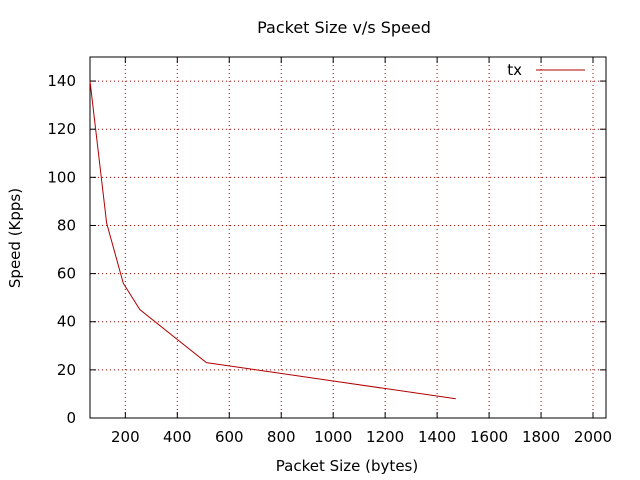 Image resolution: width=640 pixels, height=480 pixels. I want to click on y-tick-label: 60, so click(66, 274).